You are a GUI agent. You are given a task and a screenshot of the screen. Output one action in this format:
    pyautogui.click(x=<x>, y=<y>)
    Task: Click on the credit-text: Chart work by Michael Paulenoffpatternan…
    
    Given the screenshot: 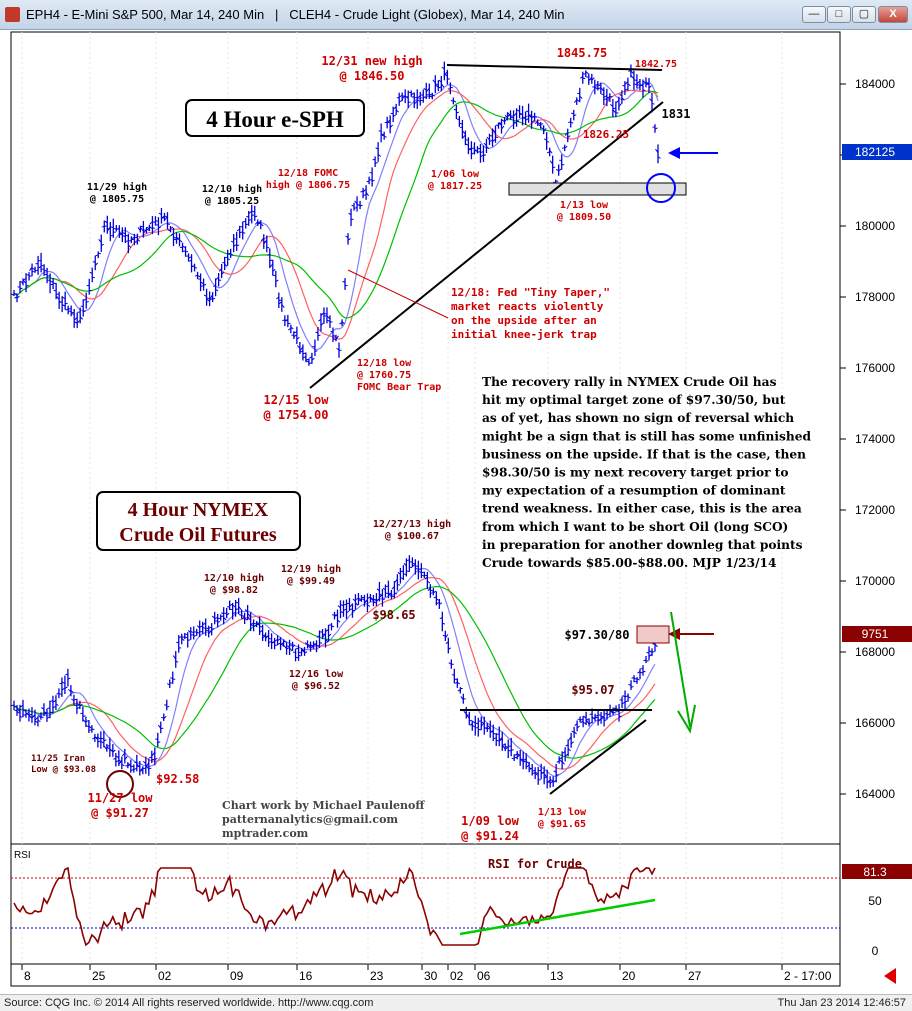 What is the action you would take?
    pyautogui.click(x=323, y=819)
    